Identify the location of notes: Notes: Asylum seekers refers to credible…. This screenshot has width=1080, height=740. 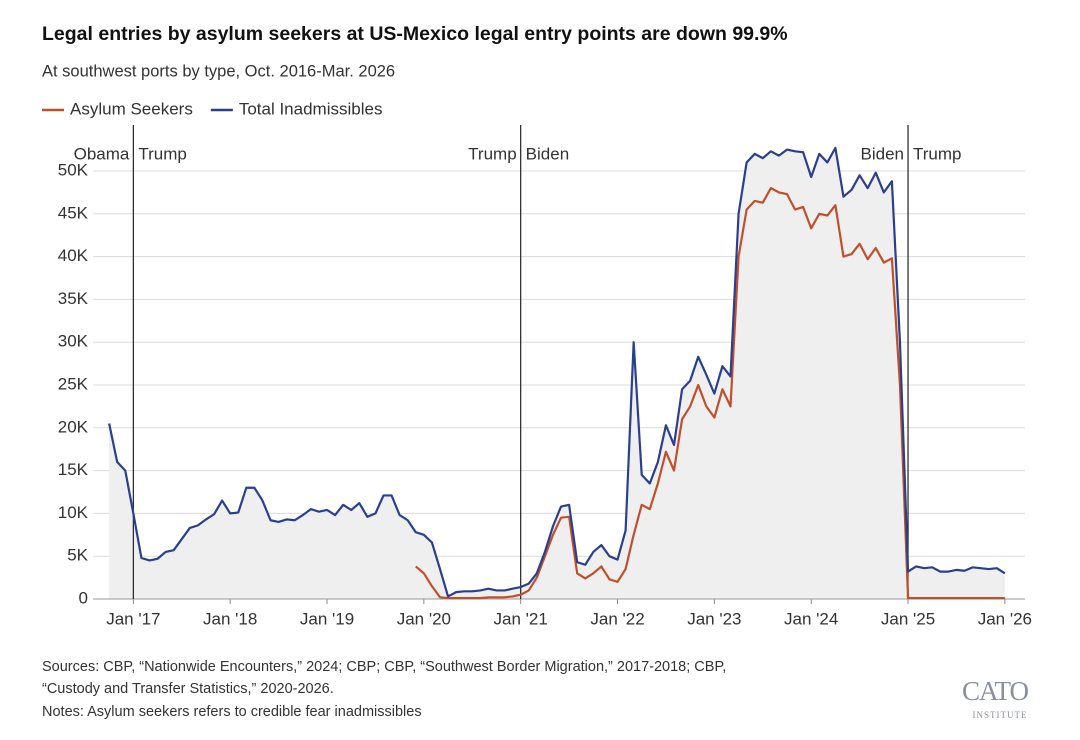
(232, 712).